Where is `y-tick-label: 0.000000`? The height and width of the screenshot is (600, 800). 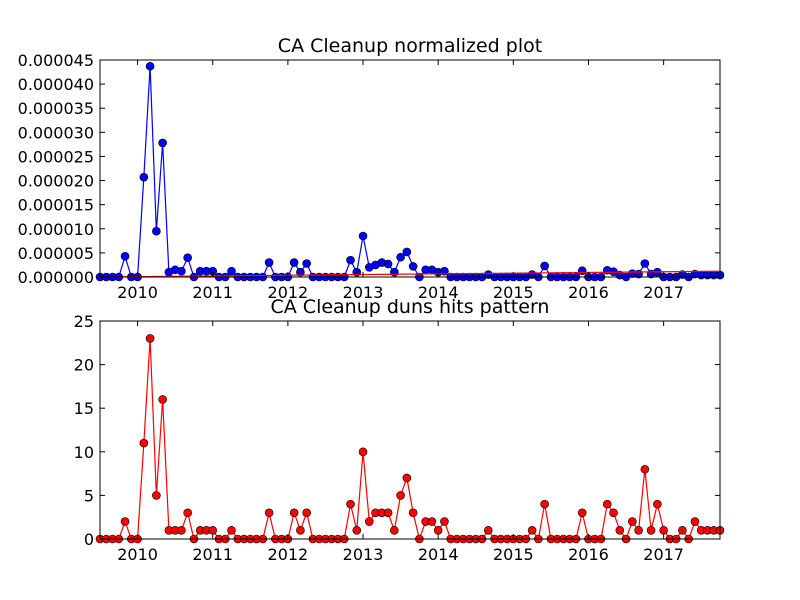 y-tick-label: 0.000000 is located at coordinates (56, 277).